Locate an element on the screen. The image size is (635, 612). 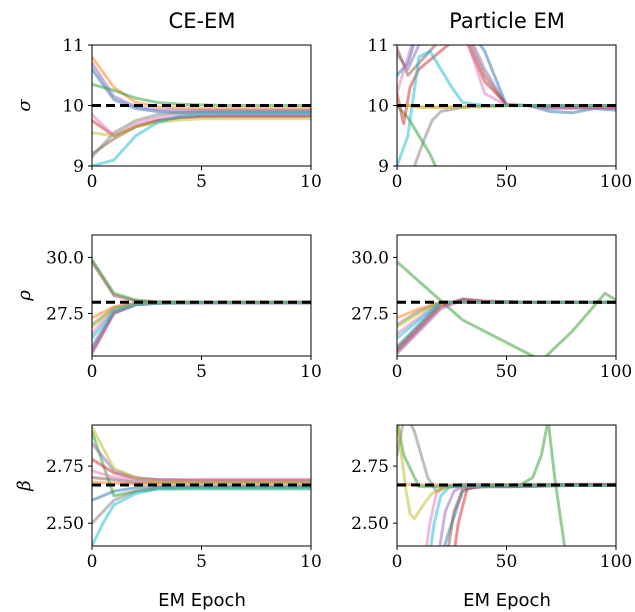
subplot-ce-beta: 0 5 10 2.50 2.75 β is located at coordinates (168, 498).